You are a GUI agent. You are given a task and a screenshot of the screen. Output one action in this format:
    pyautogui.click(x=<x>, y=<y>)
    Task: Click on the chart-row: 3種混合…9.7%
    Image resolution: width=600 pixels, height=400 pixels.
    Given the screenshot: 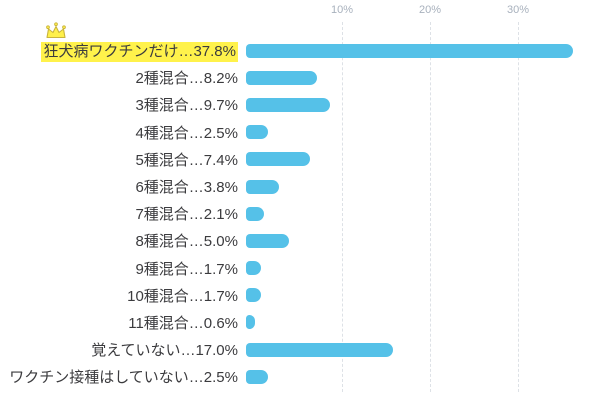 What is the action you would take?
    pyautogui.click(x=300, y=104)
    